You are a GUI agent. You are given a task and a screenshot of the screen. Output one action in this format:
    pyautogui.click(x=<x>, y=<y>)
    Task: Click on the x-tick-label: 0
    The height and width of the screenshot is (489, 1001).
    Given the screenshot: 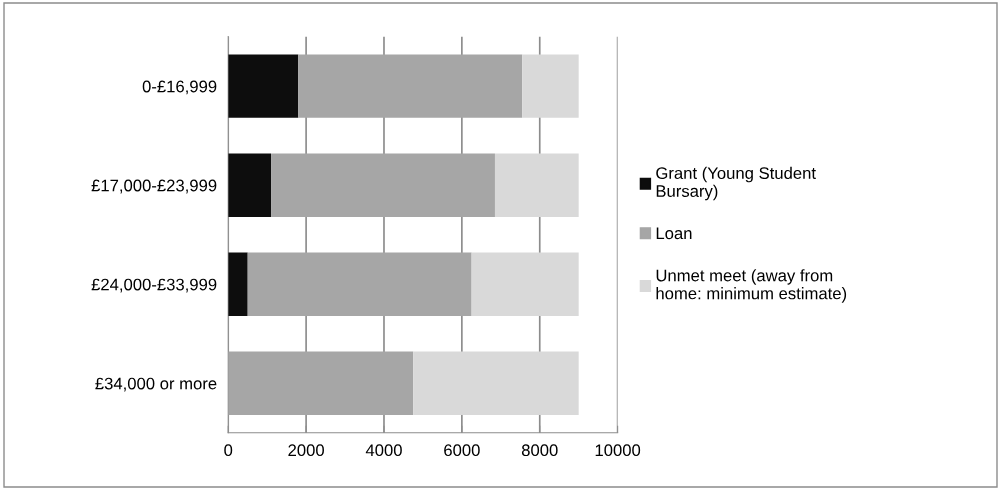 What is the action you would take?
    pyautogui.click(x=228, y=450)
    